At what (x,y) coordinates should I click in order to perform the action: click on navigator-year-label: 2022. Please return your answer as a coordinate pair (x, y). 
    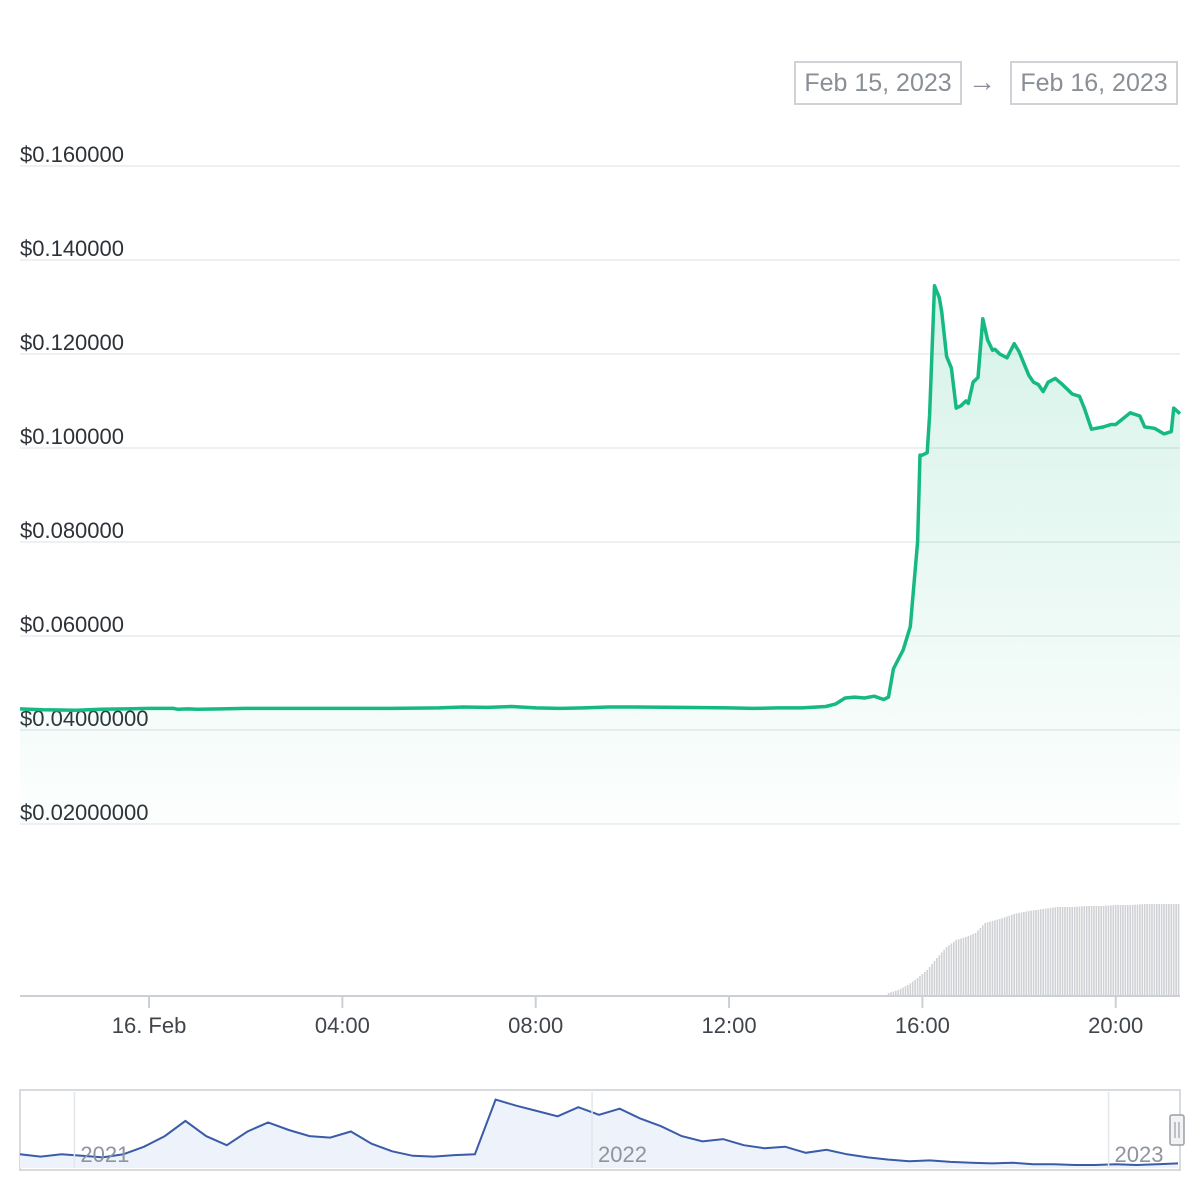
    Looking at the image, I should click on (622, 1154).